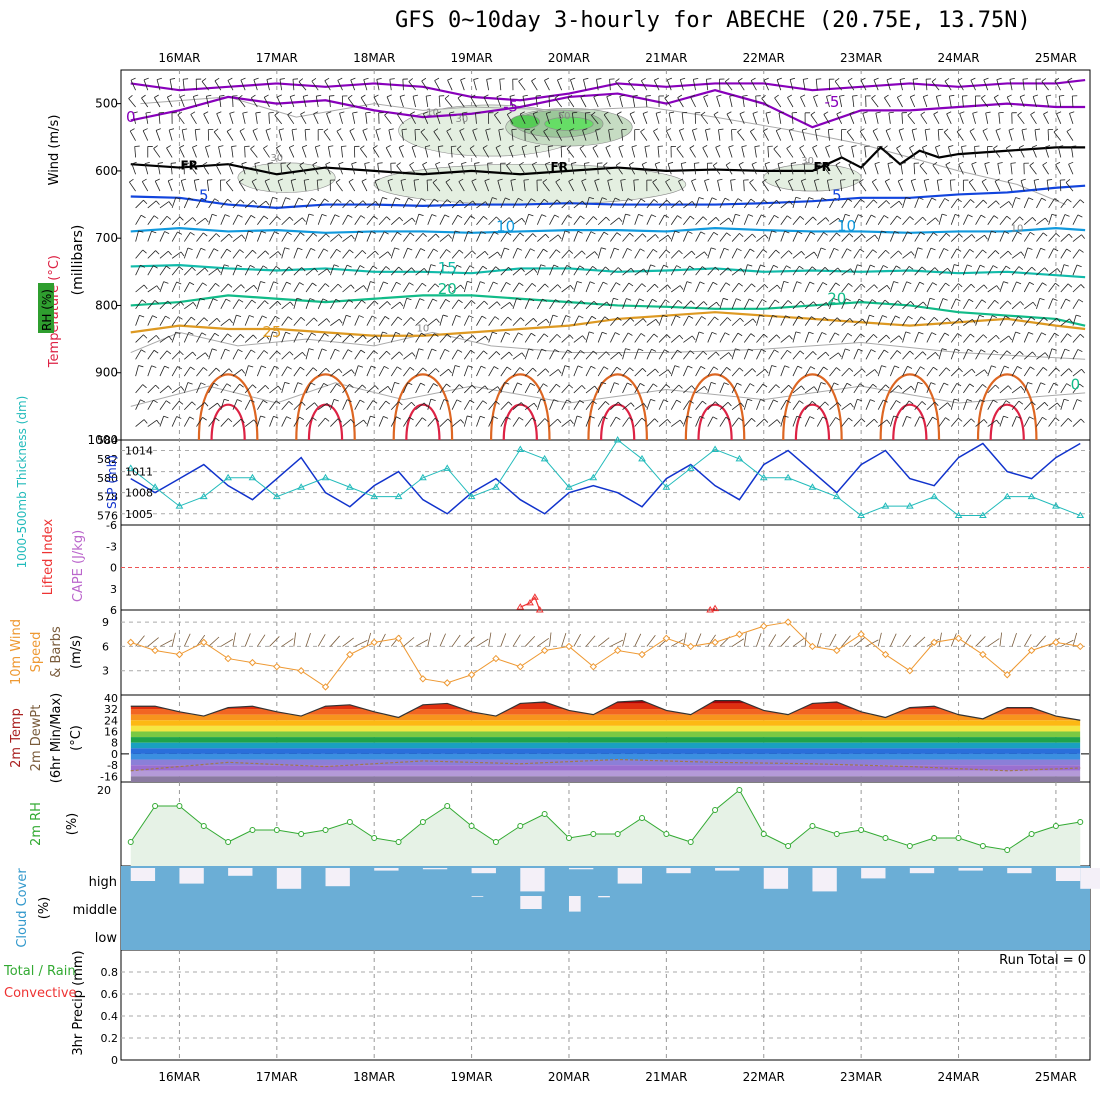  What do you see at coordinates (472, 1077) in the screenshot?
I see `date-label-bottom: 19MAR` at bounding box center [472, 1077].